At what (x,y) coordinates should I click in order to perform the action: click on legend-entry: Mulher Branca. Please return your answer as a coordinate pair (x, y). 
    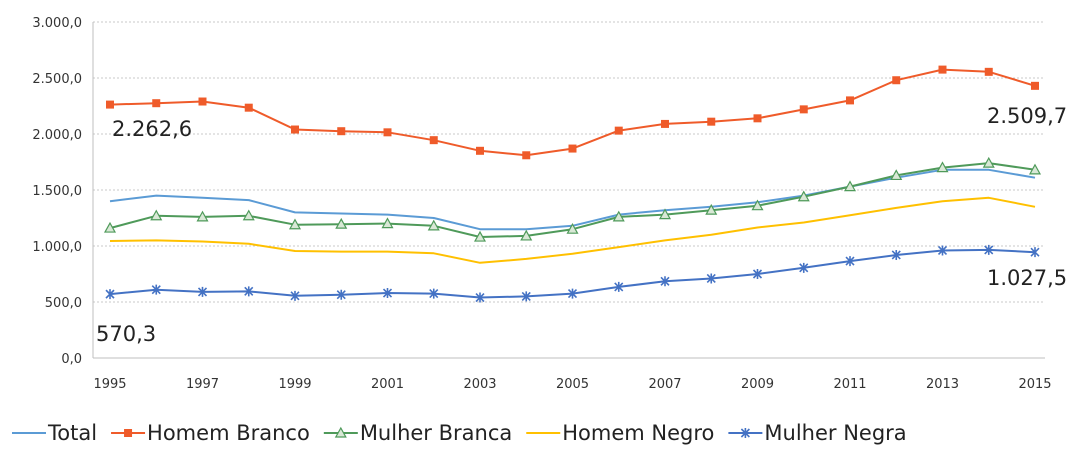
    Looking at the image, I should click on (417, 433).